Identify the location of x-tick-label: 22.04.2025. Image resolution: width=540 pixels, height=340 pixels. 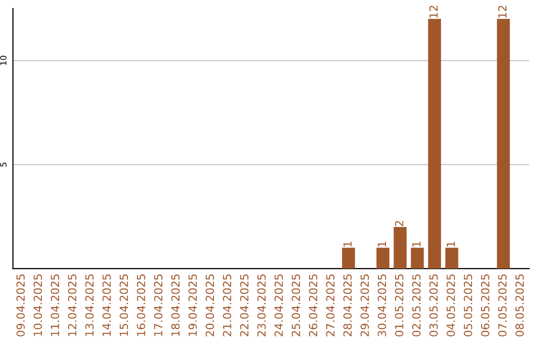
(244, 305).